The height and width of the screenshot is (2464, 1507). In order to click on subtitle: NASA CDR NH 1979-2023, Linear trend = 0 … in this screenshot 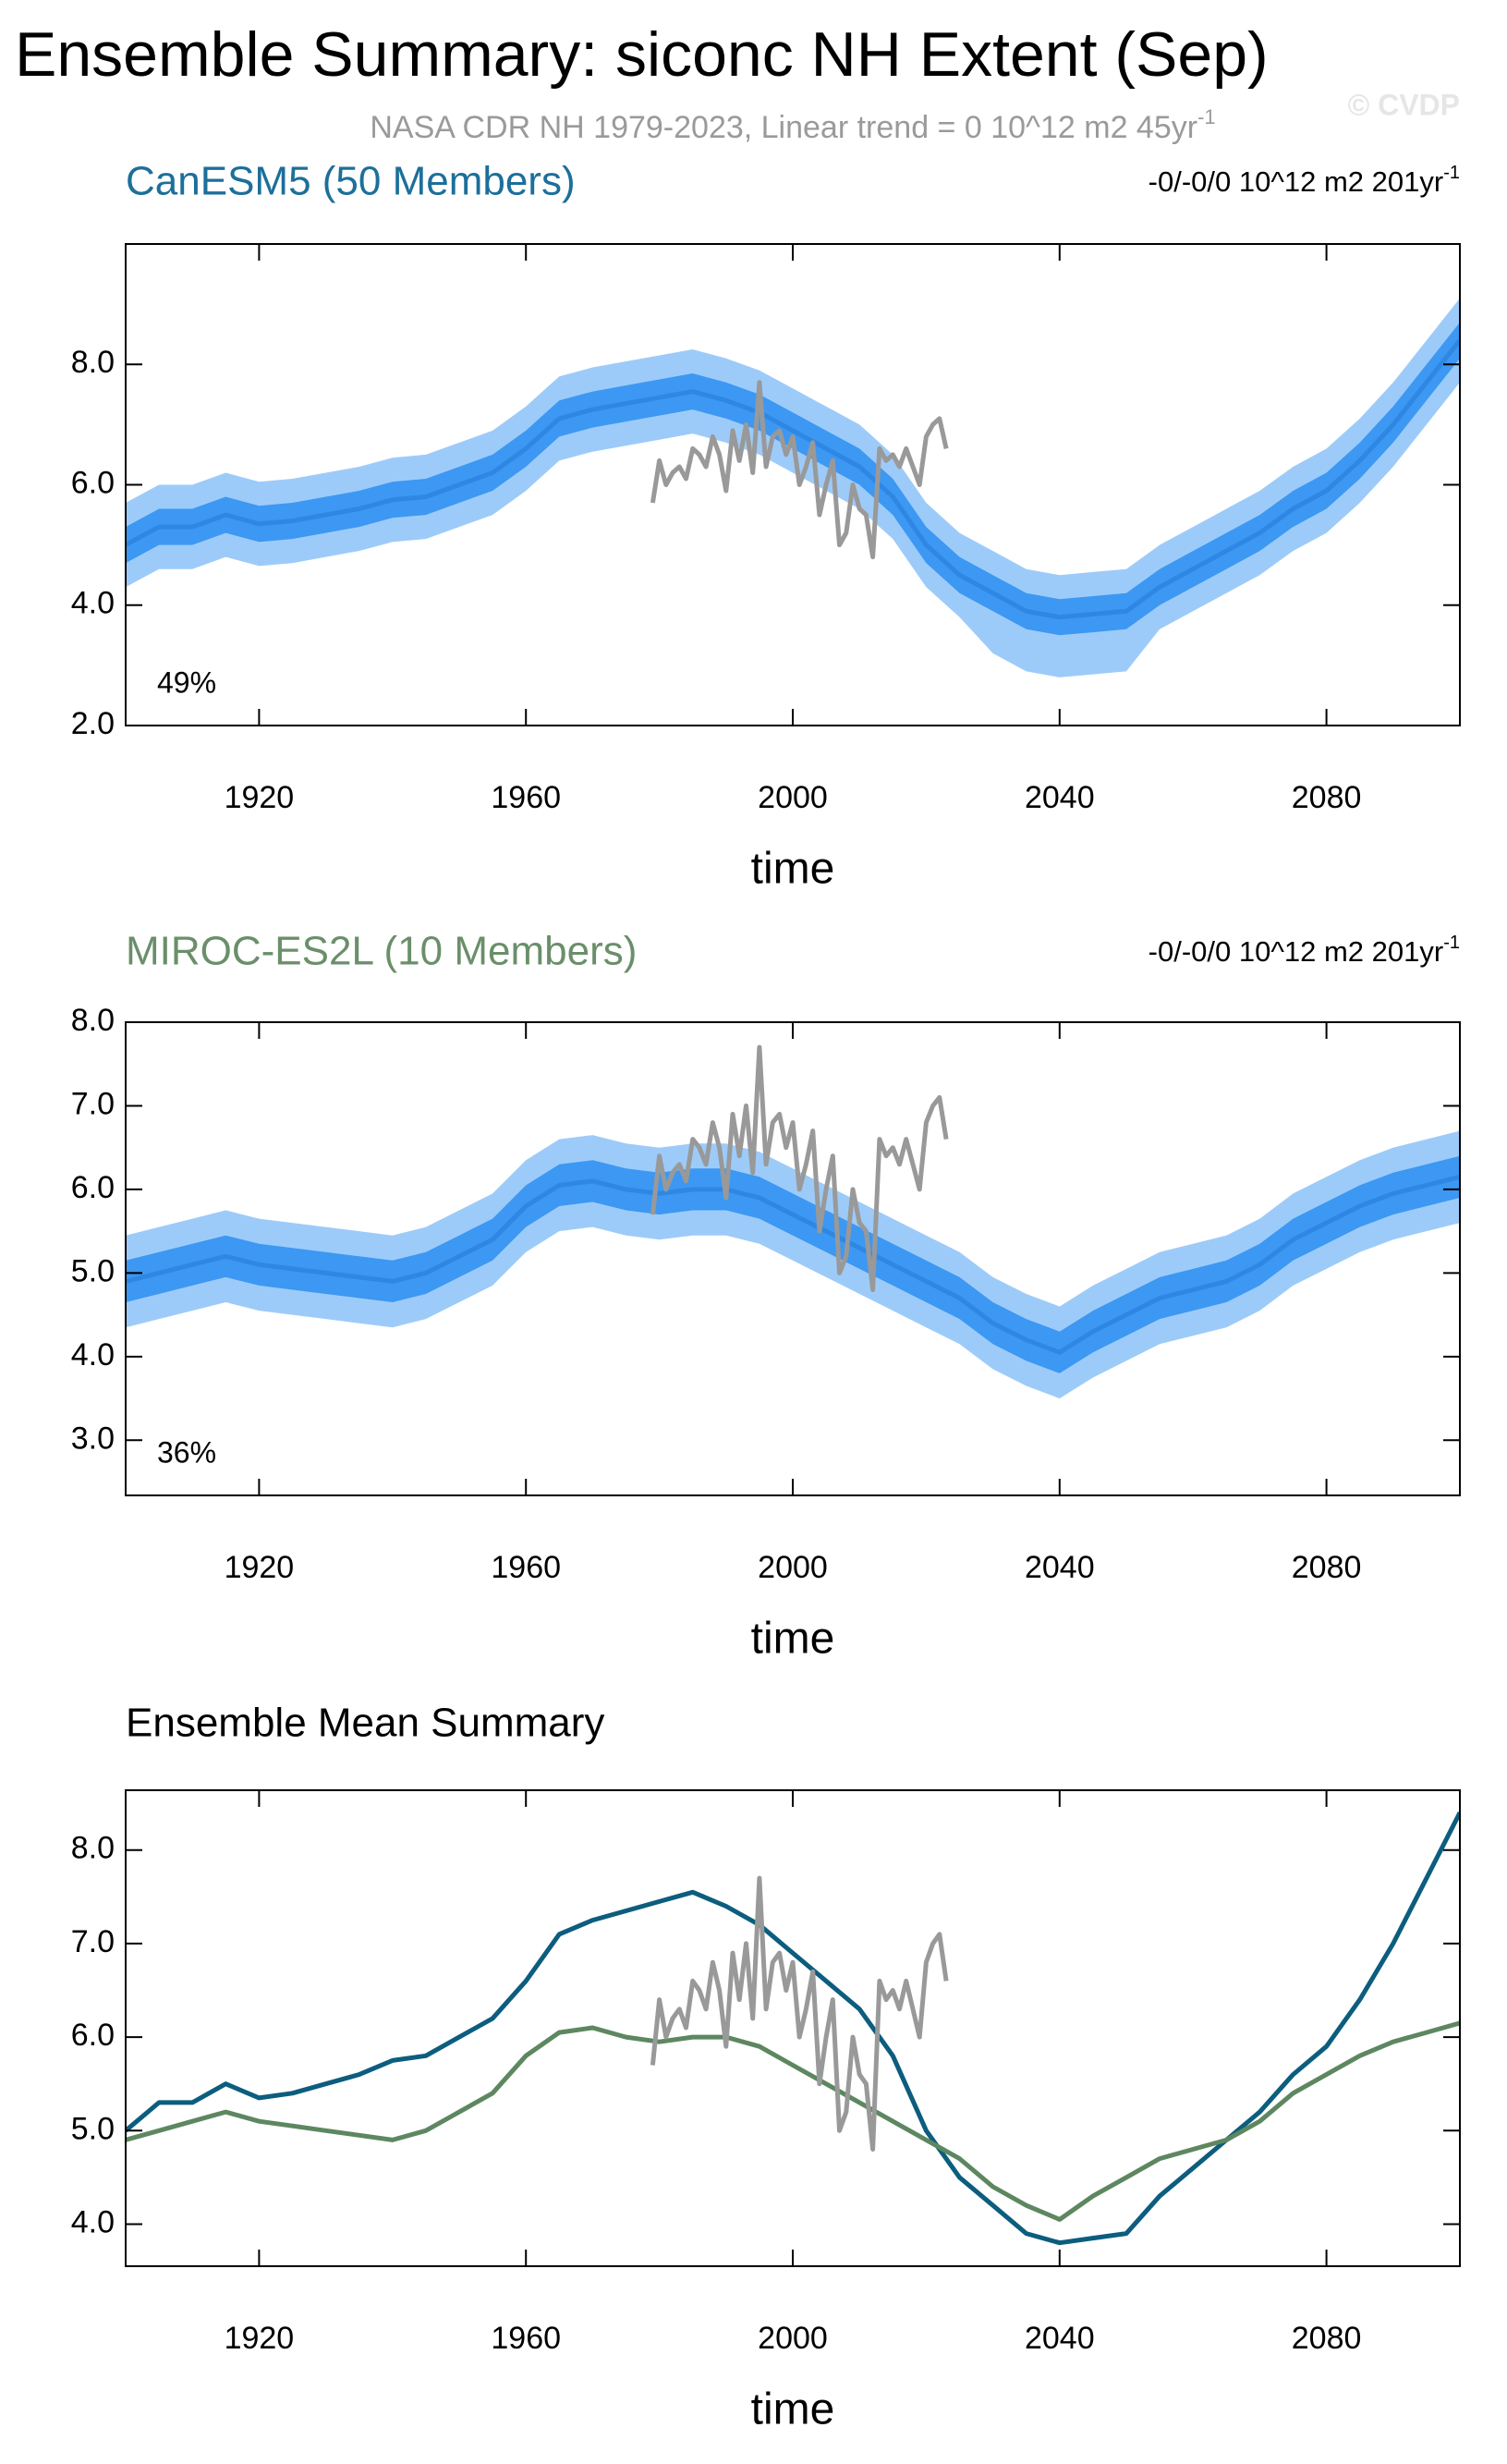, I will do `click(792, 125)`.